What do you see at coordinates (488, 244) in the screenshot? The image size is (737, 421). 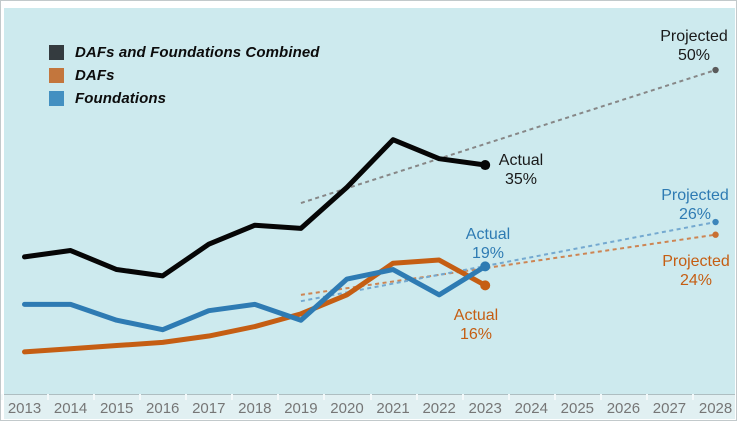 I see `foundations-actual-label: Actual 19%` at bounding box center [488, 244].